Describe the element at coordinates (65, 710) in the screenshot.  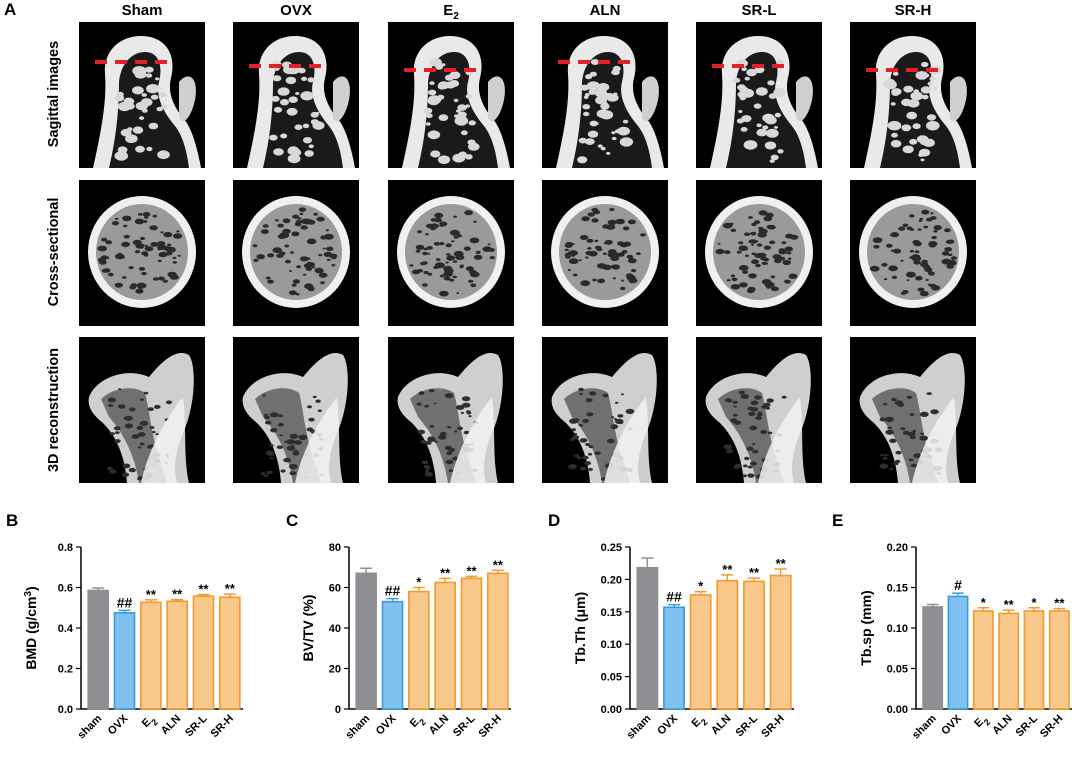
I see `panel-b-y-tick-label: 0.0` at that location.